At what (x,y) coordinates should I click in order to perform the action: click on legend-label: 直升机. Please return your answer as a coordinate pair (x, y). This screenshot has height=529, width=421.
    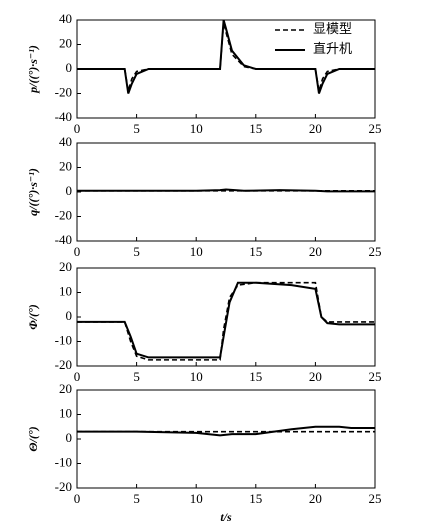
    Looking at the image, I should click on (332, 48).